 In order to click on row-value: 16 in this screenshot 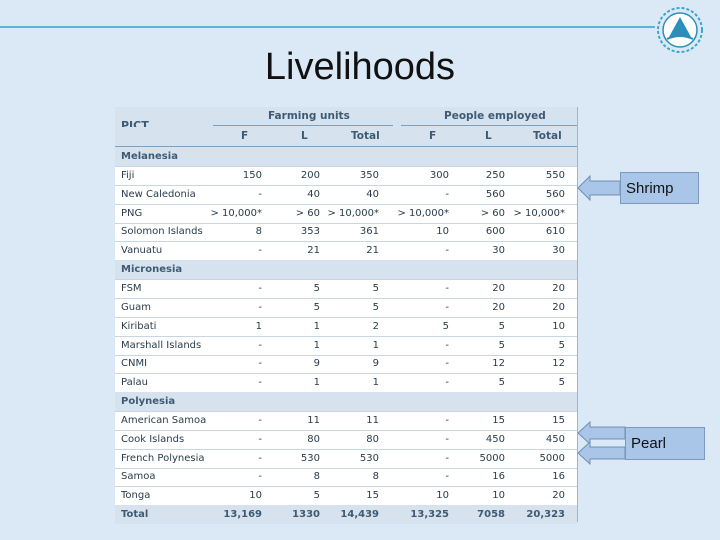, I will do `click(498, 477)`.